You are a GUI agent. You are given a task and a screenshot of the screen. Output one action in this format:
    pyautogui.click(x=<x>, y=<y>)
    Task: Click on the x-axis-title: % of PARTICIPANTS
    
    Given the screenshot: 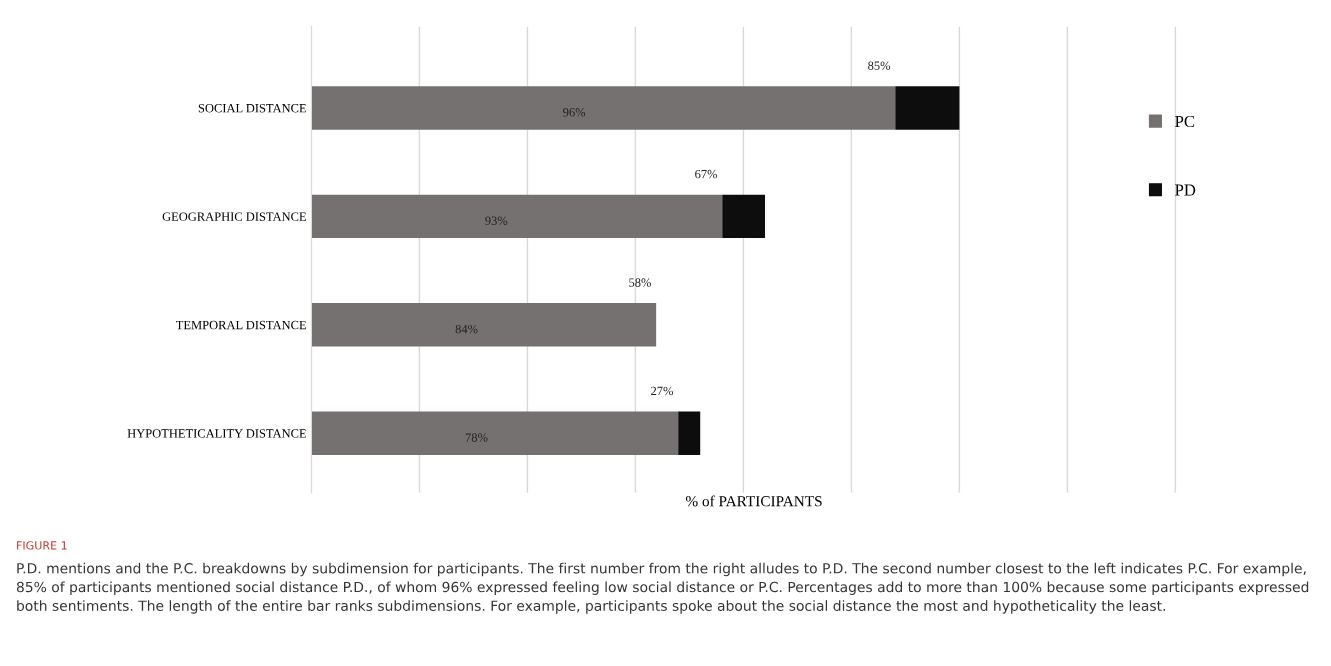 What is the action you would take?
    pyautogui.click(x=753, y=501)
    